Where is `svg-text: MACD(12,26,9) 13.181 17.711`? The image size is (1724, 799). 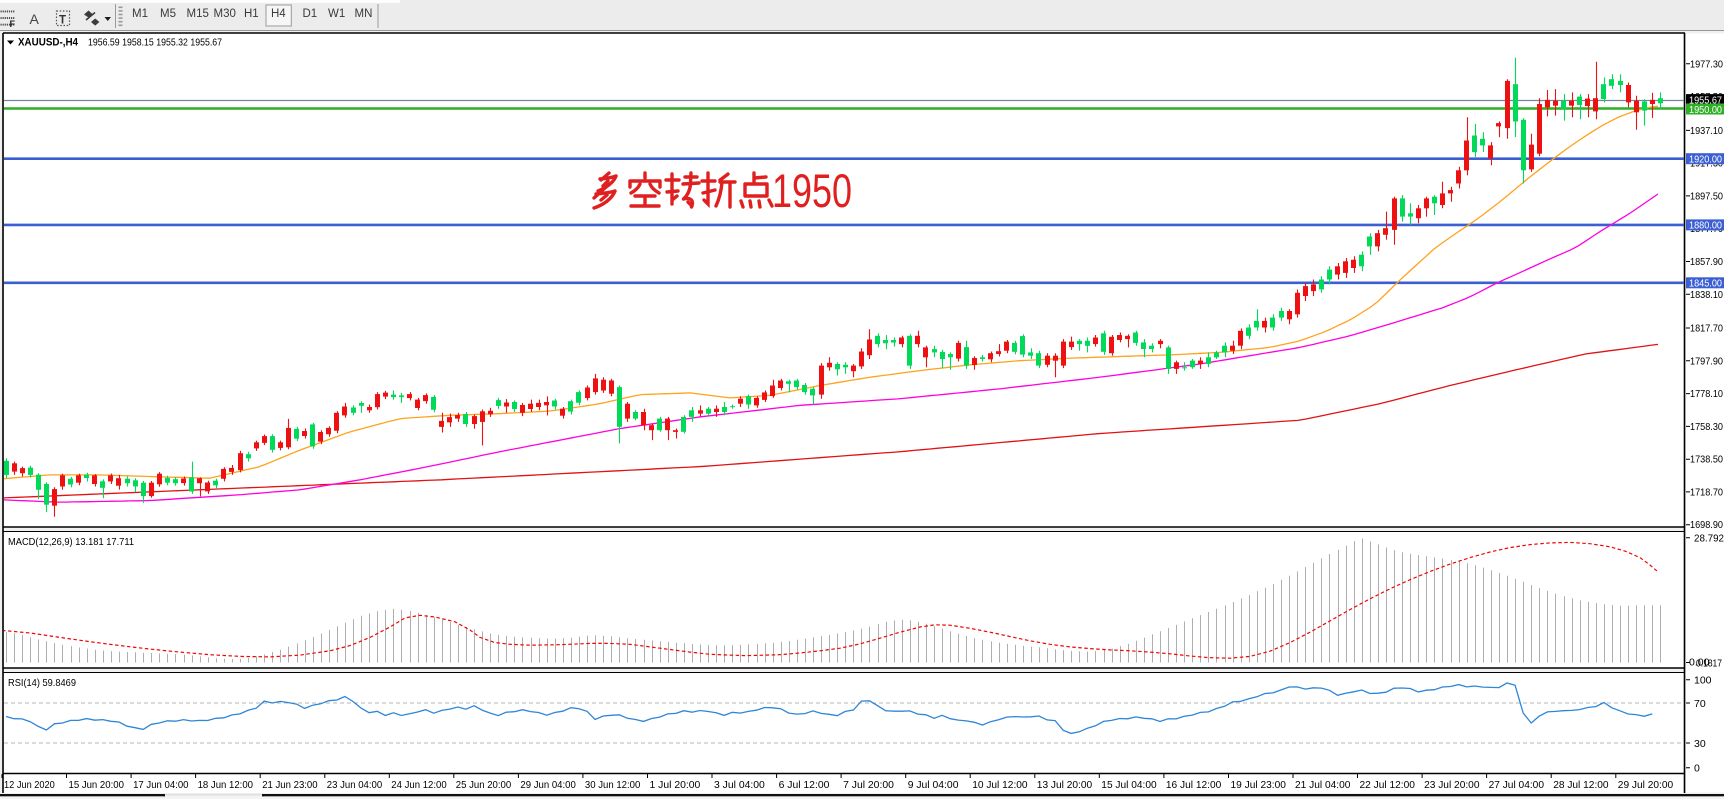 svg-text: MACD(12,26,9) 13.181 17.711 is located at coordinates (71, 542).